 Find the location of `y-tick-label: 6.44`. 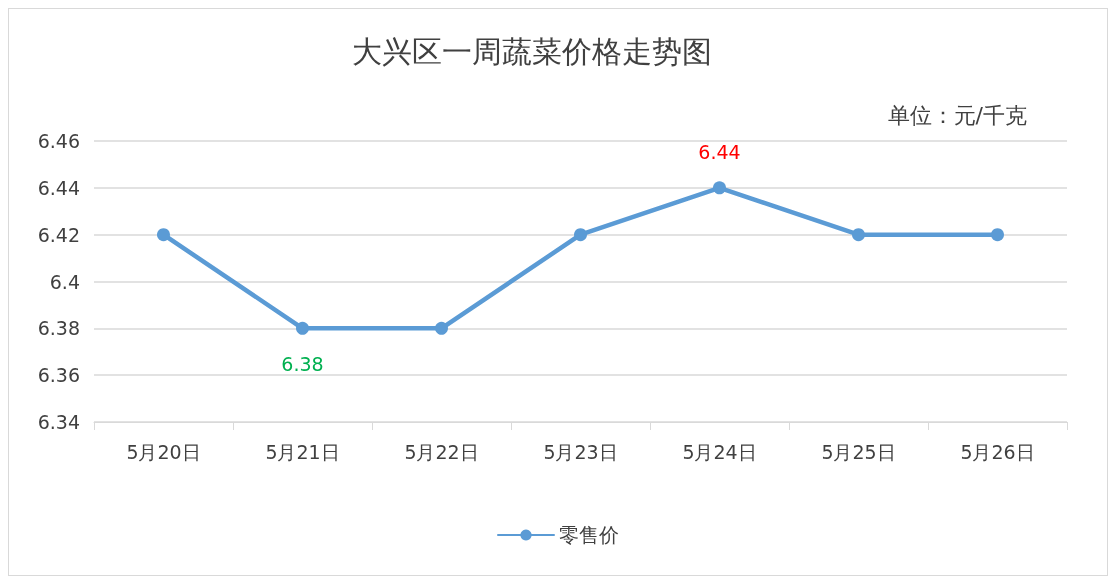

y-tick-label: 6.44 is located at coordinates (58, 187).